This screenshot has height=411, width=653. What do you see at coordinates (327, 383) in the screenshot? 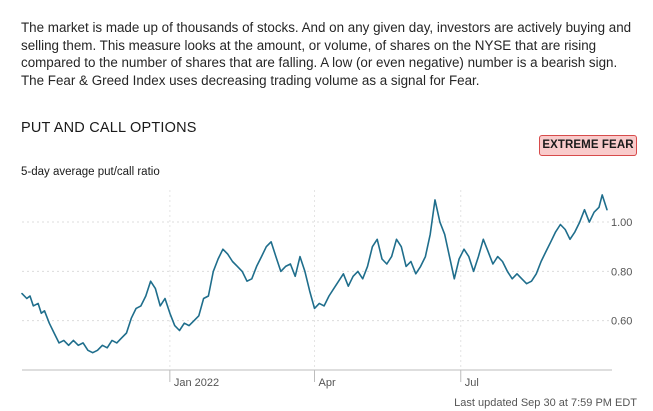
I see `x-tick-label: Apr` at bounding box center [327, 383].